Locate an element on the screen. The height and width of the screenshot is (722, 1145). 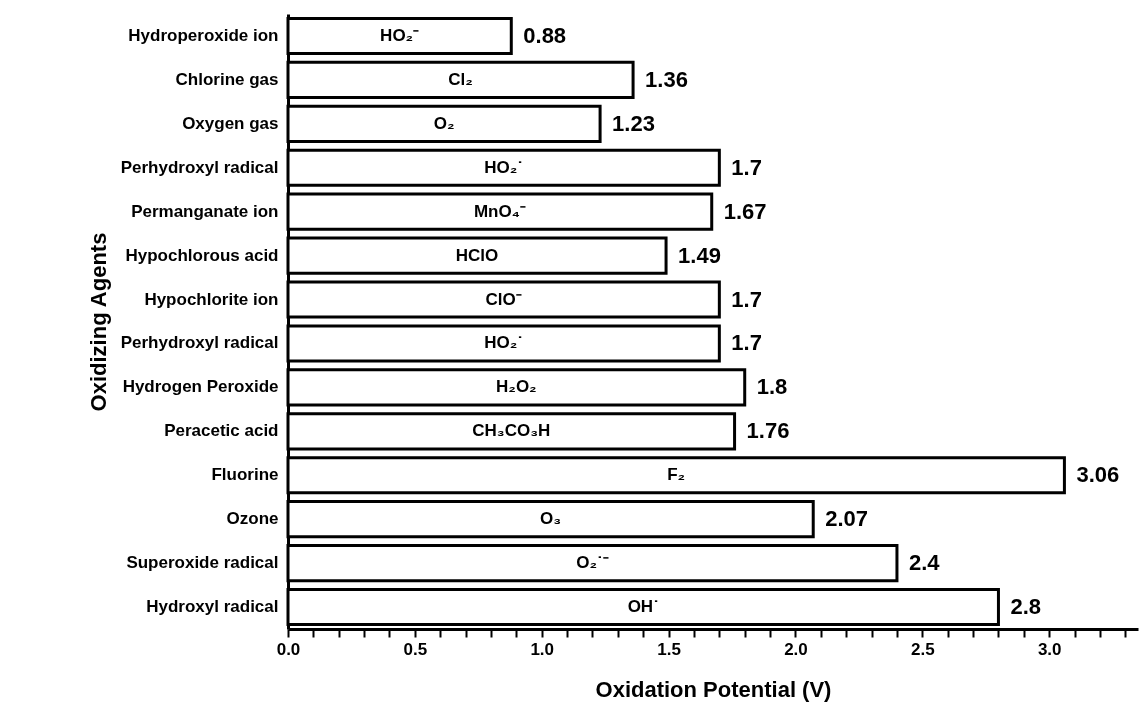
data-label: 2.07 is located at coordinates (847, 519).